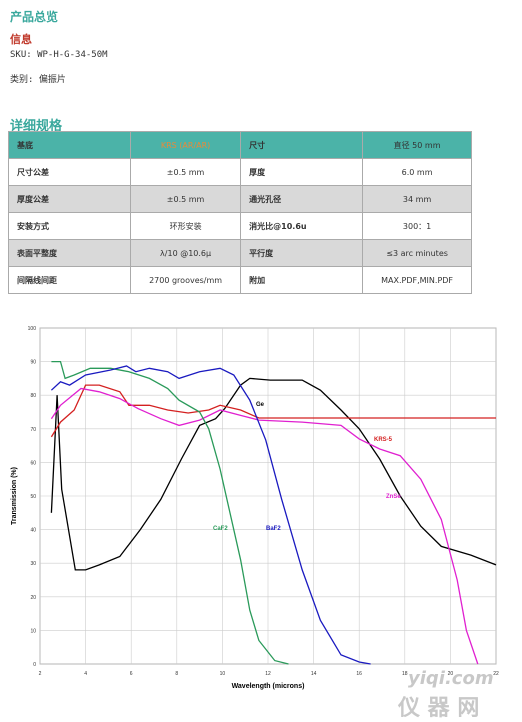 This screenshot has height=722, width=522. Describe the element at coordinates (33, 598) in the screenshot. I see `y-tick-label: 20` at that location.